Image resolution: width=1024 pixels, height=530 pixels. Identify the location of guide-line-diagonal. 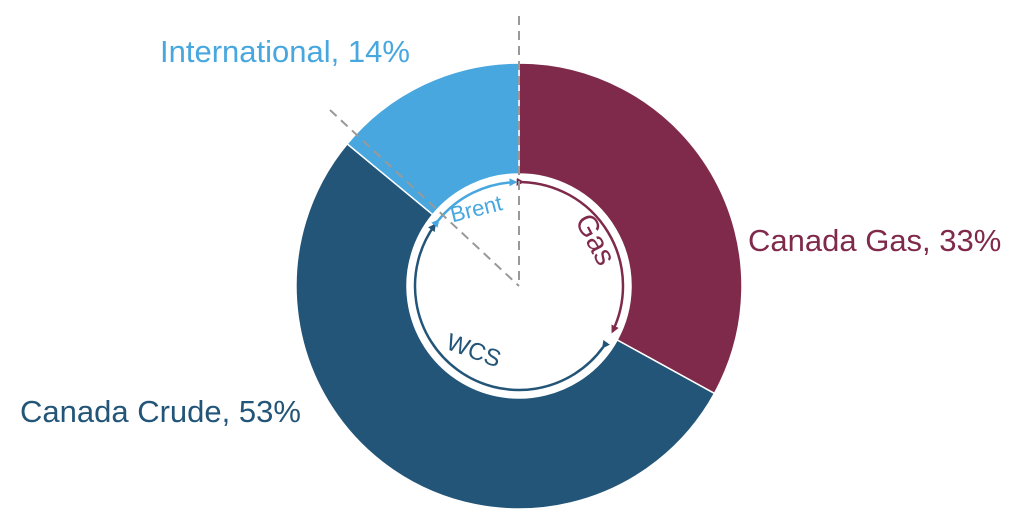
(424, 198).